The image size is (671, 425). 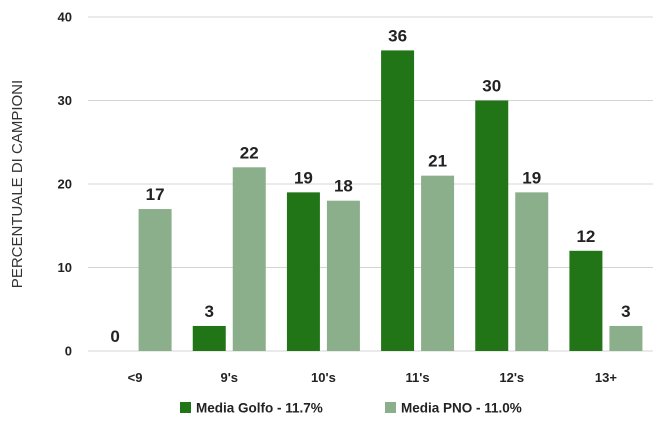 What do you see at coordinates (343, 186) in the screenshot?
I see `data-label: 18` at bounding box center [343, 186].